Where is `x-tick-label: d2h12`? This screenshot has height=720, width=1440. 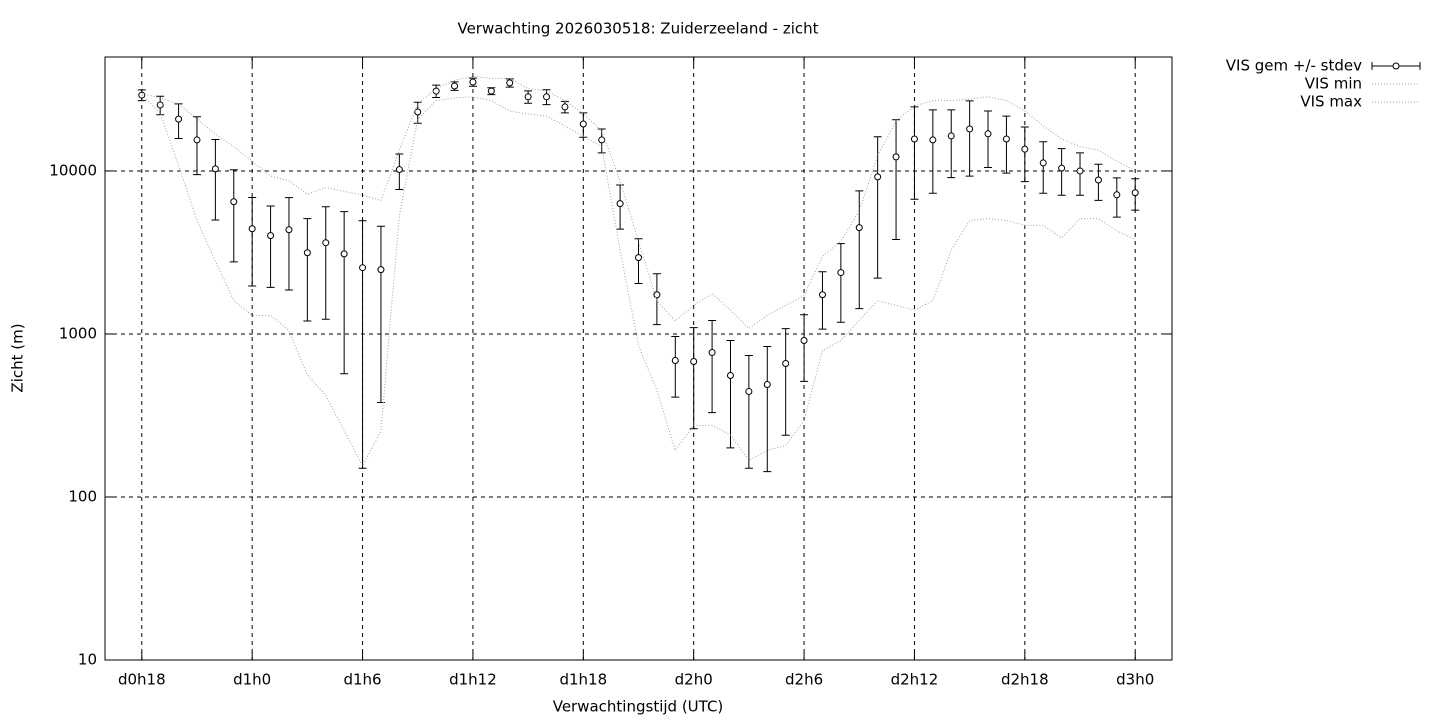
x-tick-label: d2h12 is located at coordinates (915, 680).